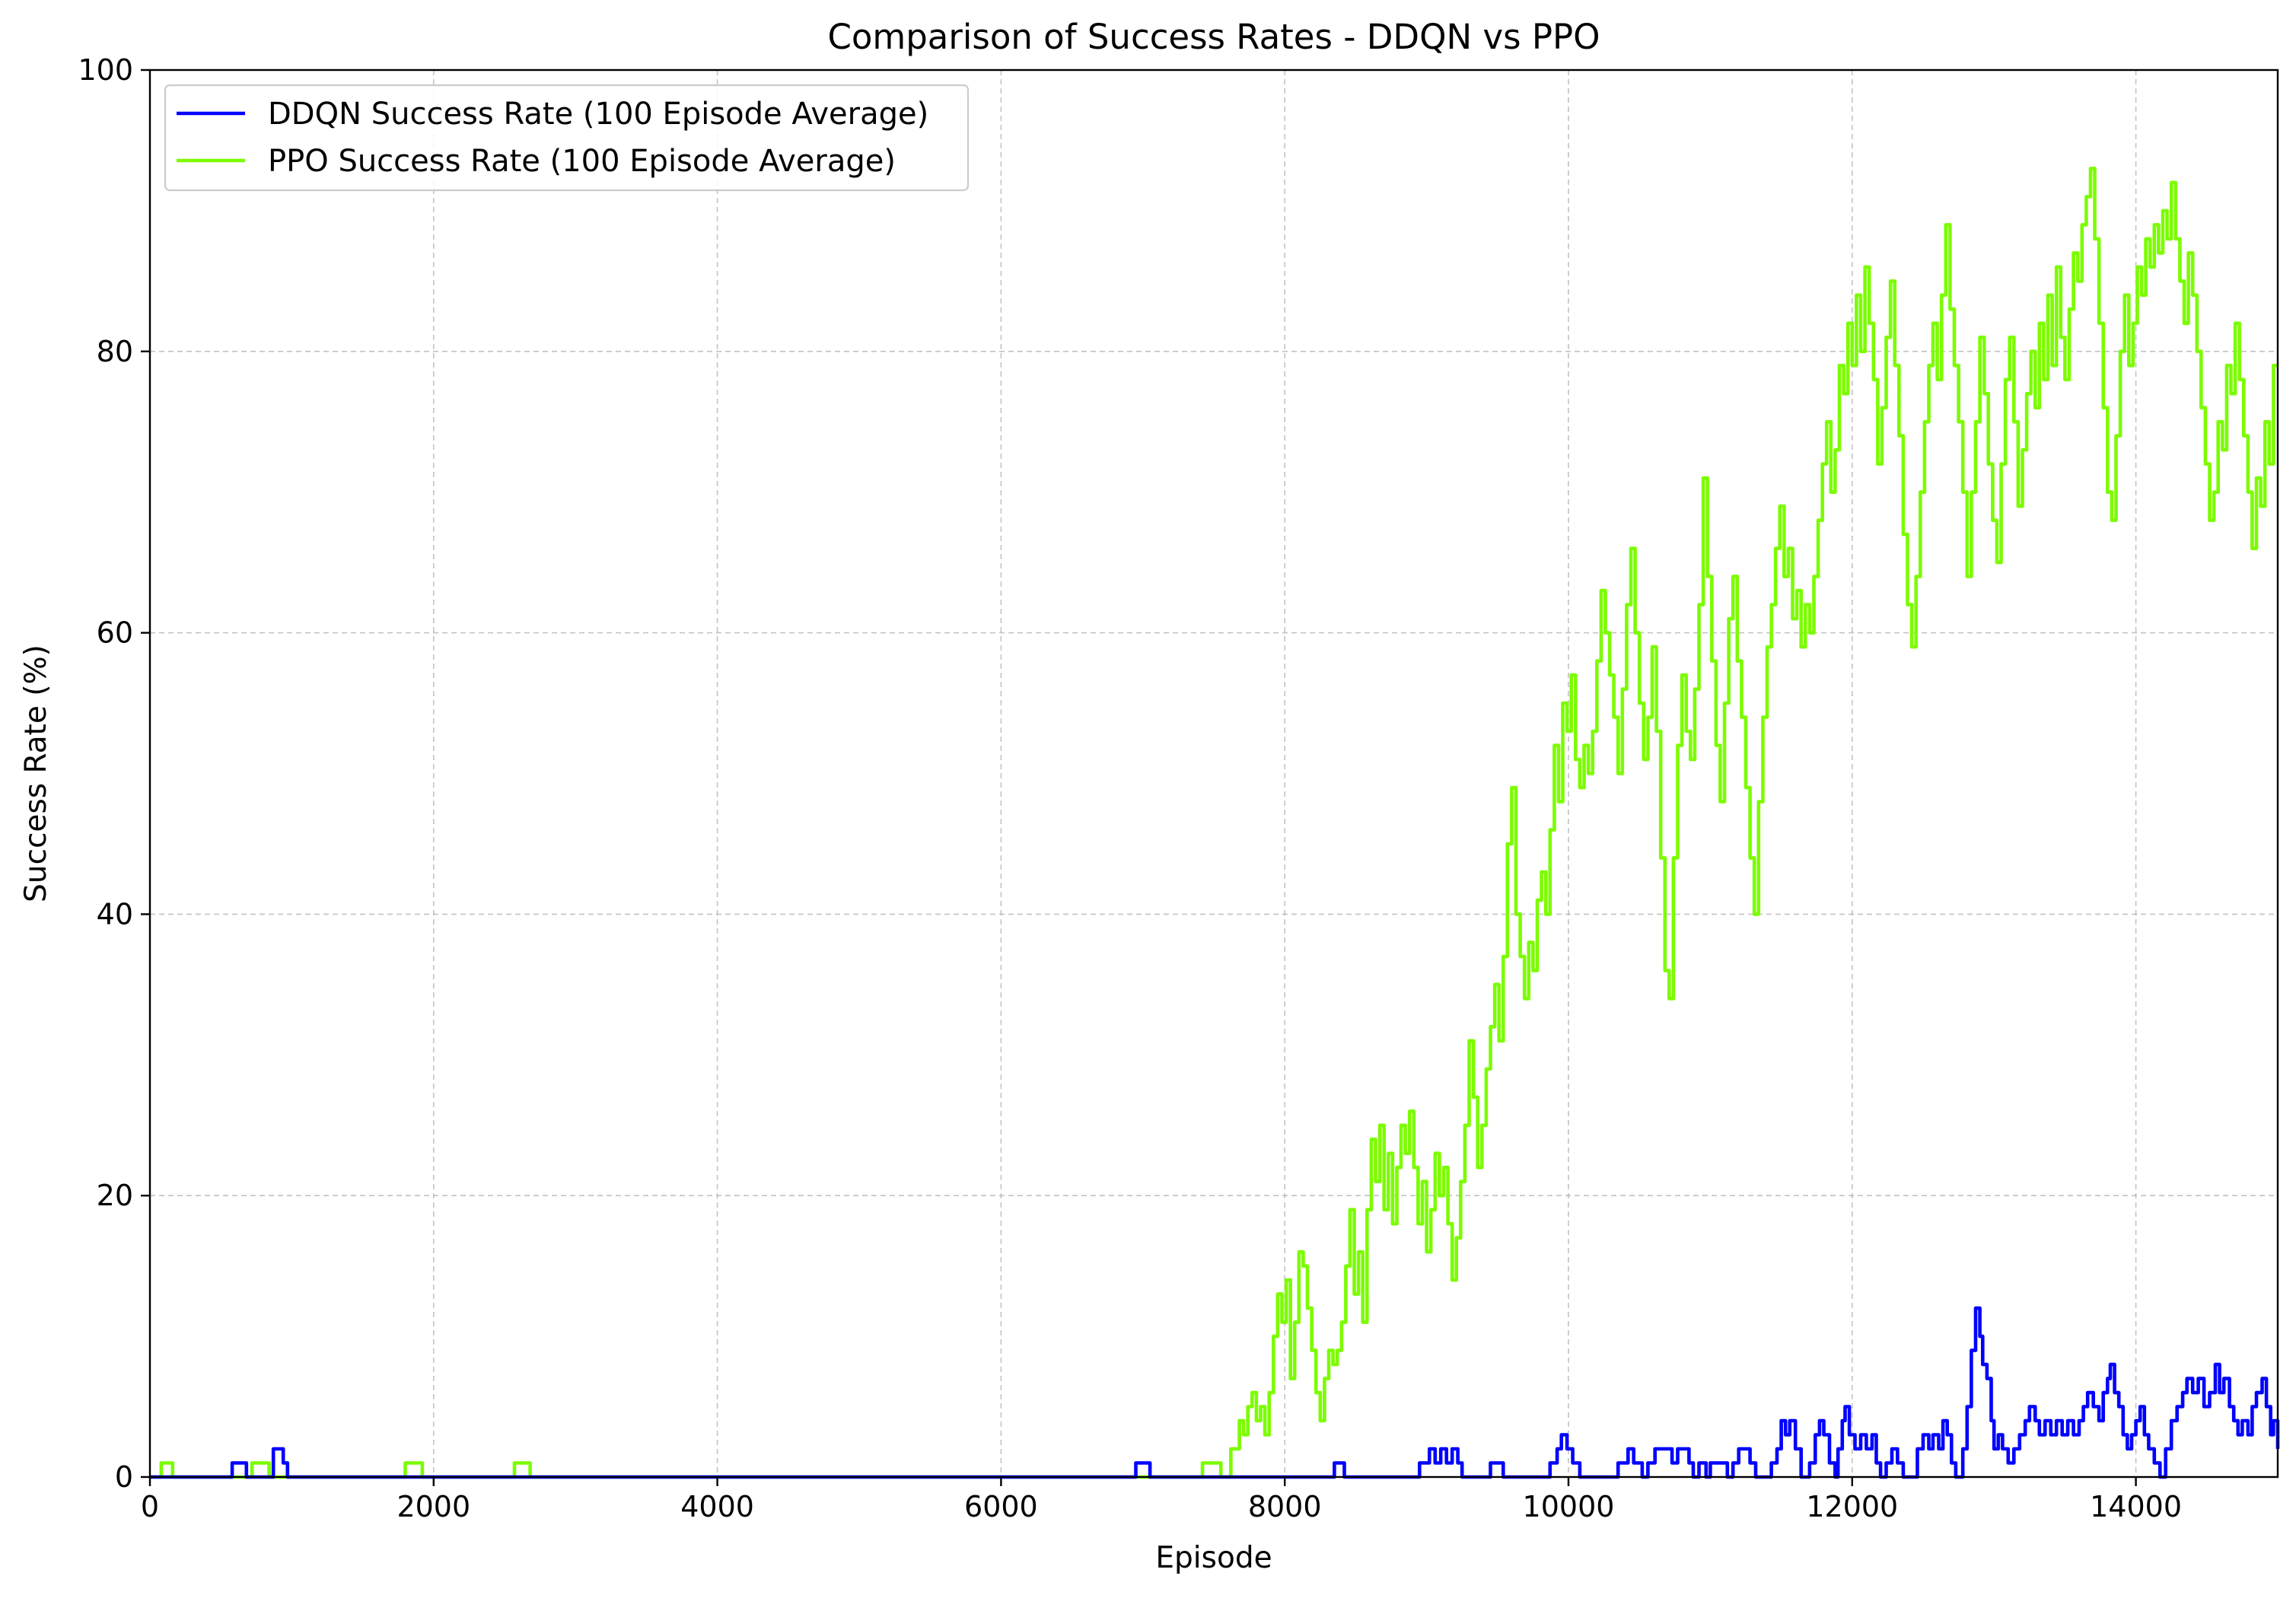 This screenshot has height=1598, width=2296. I want to click on ddqn-series-line, so click(1214, 1392).